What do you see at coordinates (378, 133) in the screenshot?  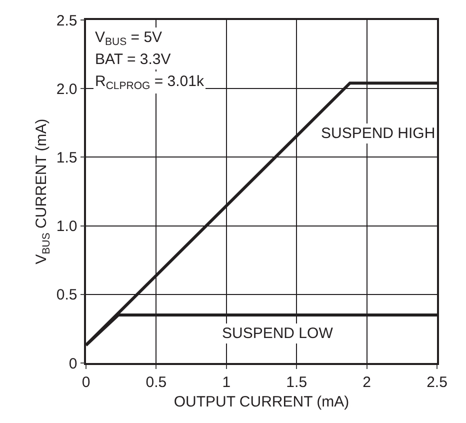 I see `series-label: SUSPEND HIGH` at bounding box center [378, 133].